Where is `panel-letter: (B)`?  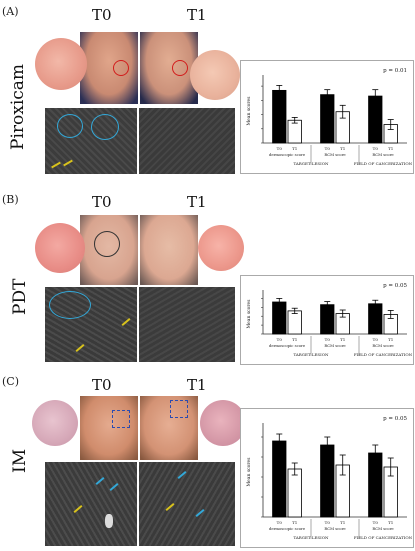 panel-letter: (B) is located at coordinates (10, 199).